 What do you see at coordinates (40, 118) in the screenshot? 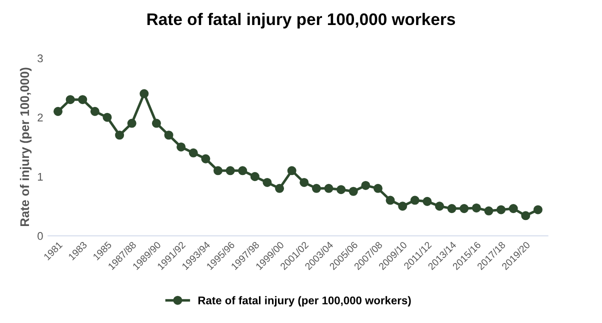
I see `y-tick-label: 2` at bounding box center [40, 118].